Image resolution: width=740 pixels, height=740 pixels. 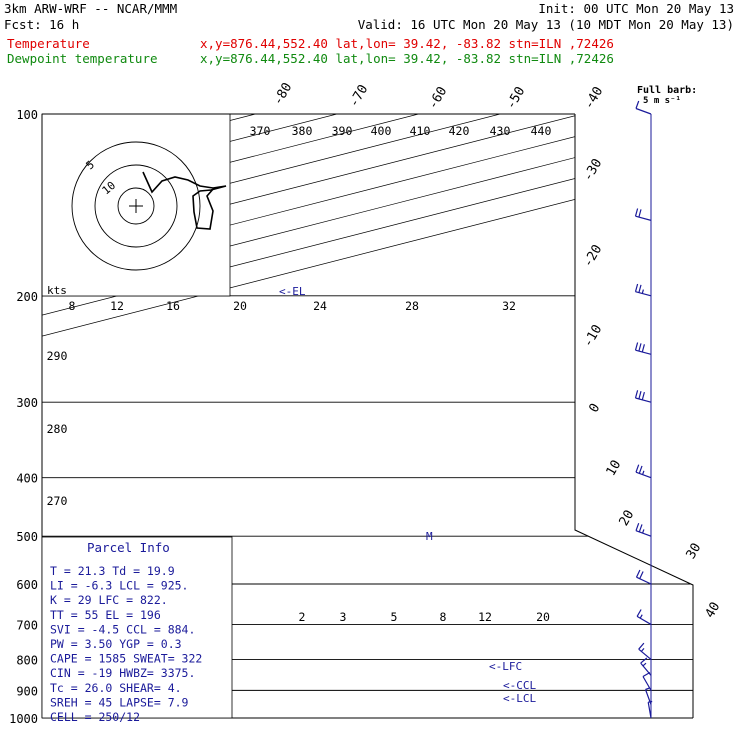 What do you see at coordinates (119, 702) in the screenshot?
I see `parcel-info-row: SREH = 45 LAPSE= 7.9` at bounding box center [119, 702].